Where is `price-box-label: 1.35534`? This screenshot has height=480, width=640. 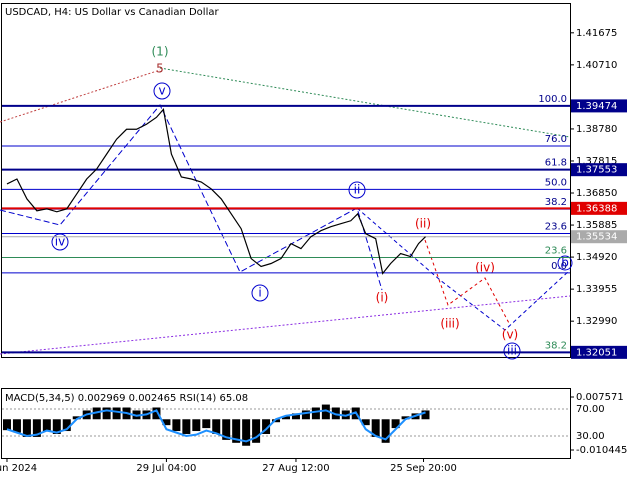
price-box-label: 1.35534 is located at coordinates (596, 237).